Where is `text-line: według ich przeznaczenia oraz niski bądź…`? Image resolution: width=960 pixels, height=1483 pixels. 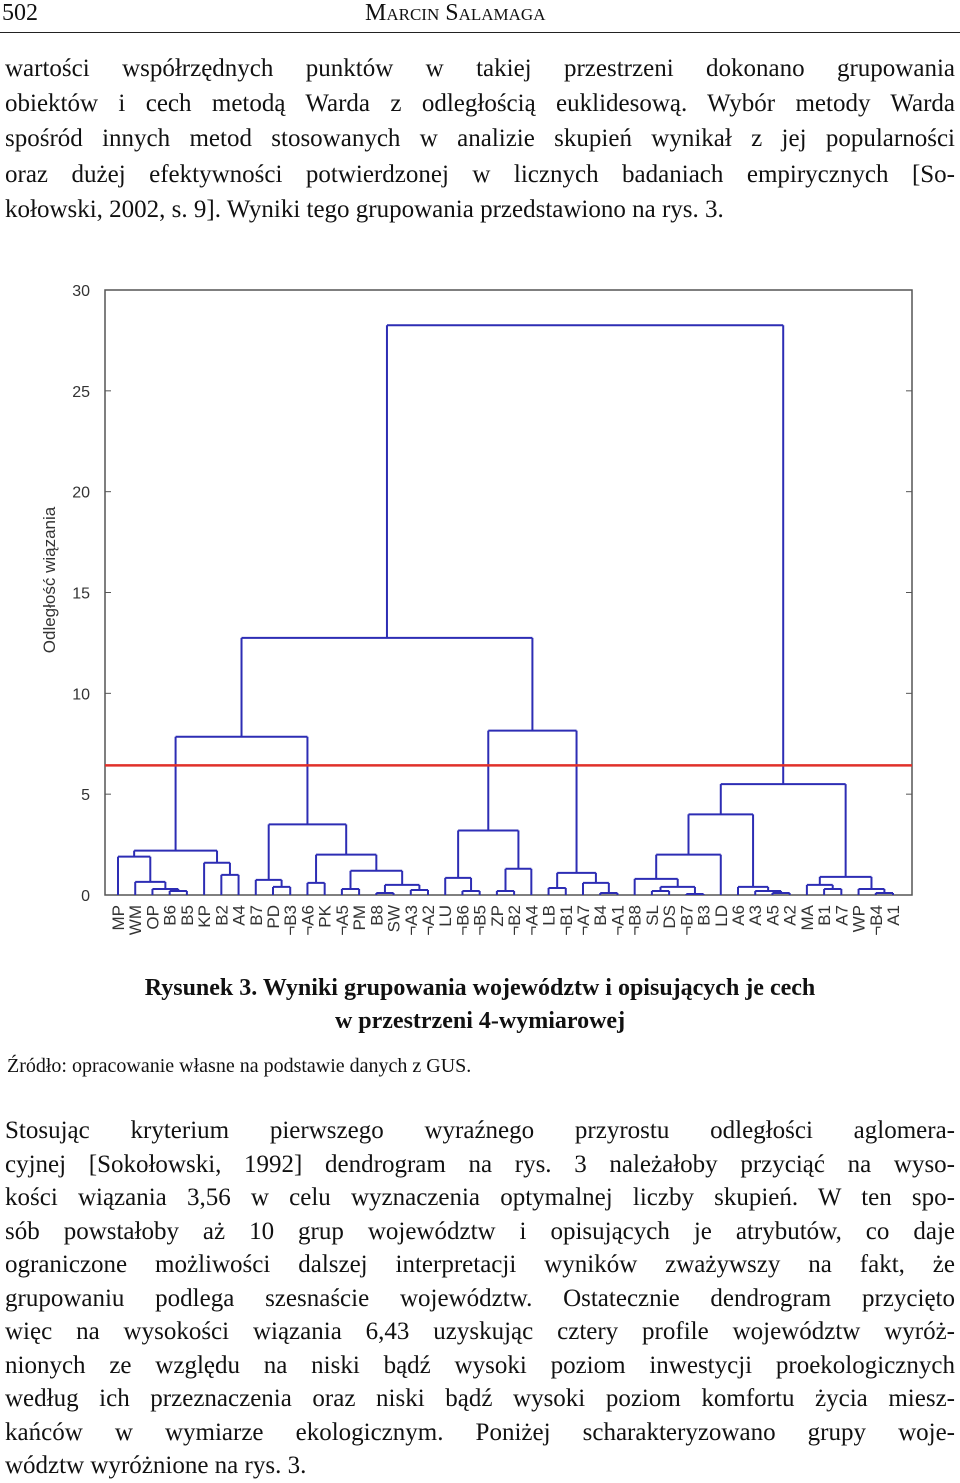
text-line: według ich przeznaczenia oraz niski bądź… is located at coordinates (480, 1398).